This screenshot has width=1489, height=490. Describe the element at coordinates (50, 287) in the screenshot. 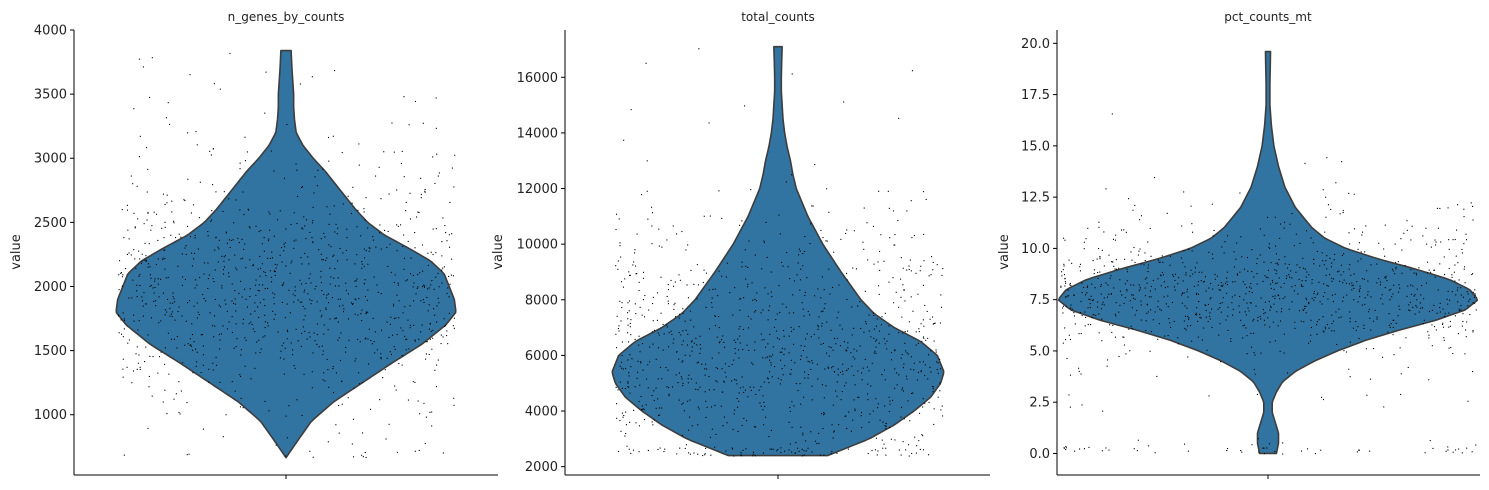

I see `y-tick-label: 2000` at that location.